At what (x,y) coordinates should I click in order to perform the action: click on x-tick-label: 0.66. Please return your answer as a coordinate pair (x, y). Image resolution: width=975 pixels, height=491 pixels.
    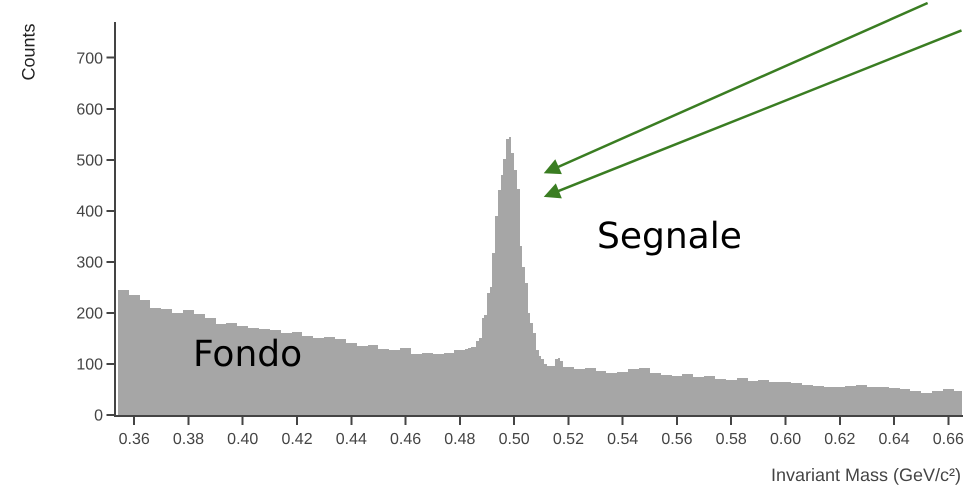
    Looking at the image, I should click on (948, 439).